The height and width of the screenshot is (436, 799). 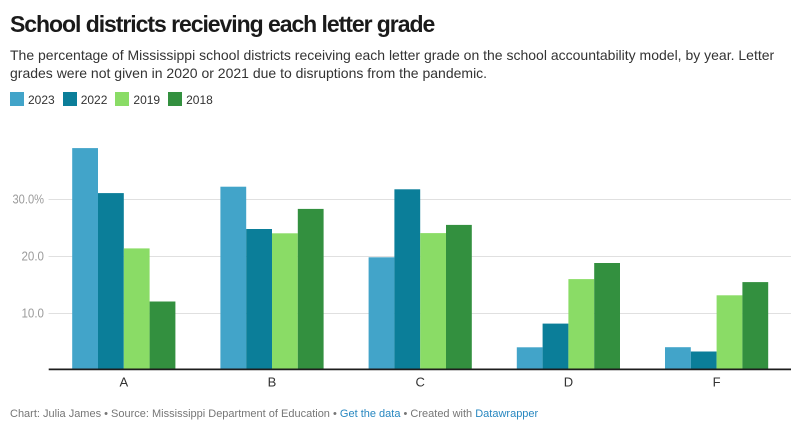 What do you see at coordinates (123, 382) in the screenshot?
I see `svg-text: A` at bounding box center [123, 382].